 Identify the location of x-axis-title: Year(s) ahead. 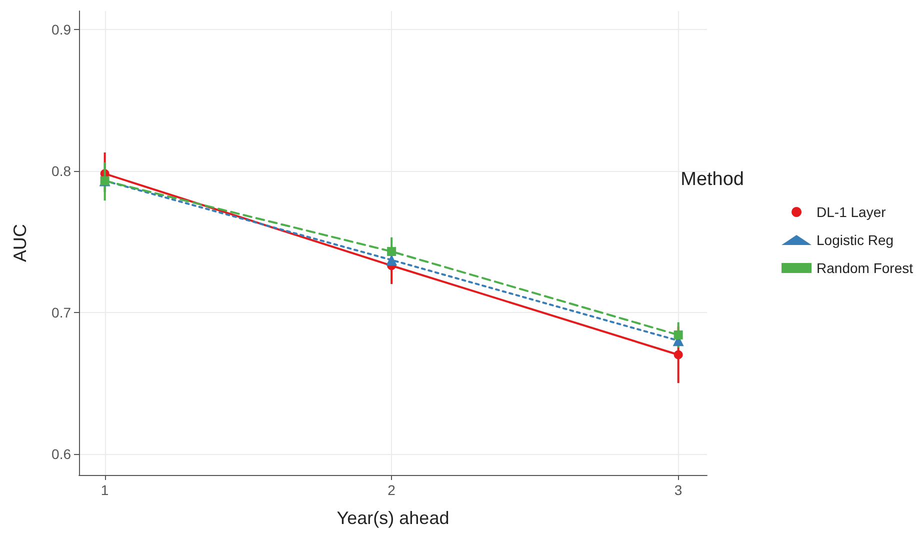
(393, 518).